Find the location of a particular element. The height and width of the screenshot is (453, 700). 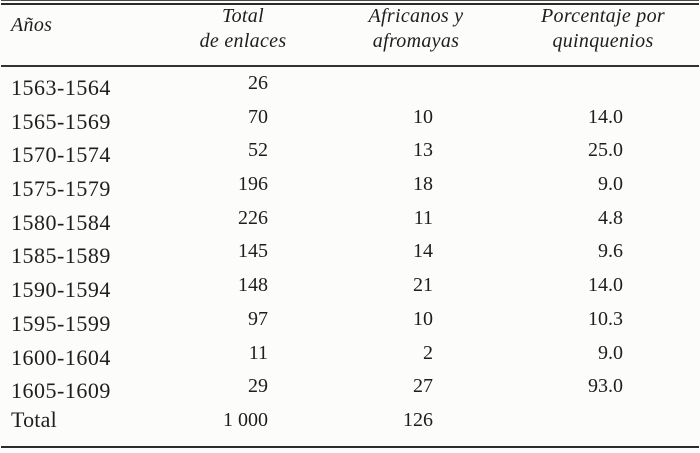

table-row: 1580-1584 226 11 4.8 is located at coordinates (350, 225).